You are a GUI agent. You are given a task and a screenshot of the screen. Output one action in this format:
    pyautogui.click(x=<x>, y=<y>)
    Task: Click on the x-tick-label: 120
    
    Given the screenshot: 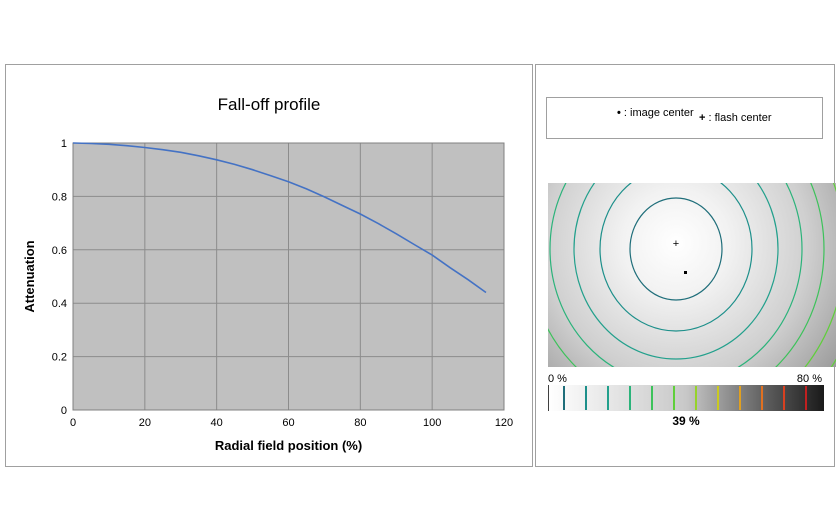 What is the action you would take?
    pyautogui.click(x=504, y=423)
    